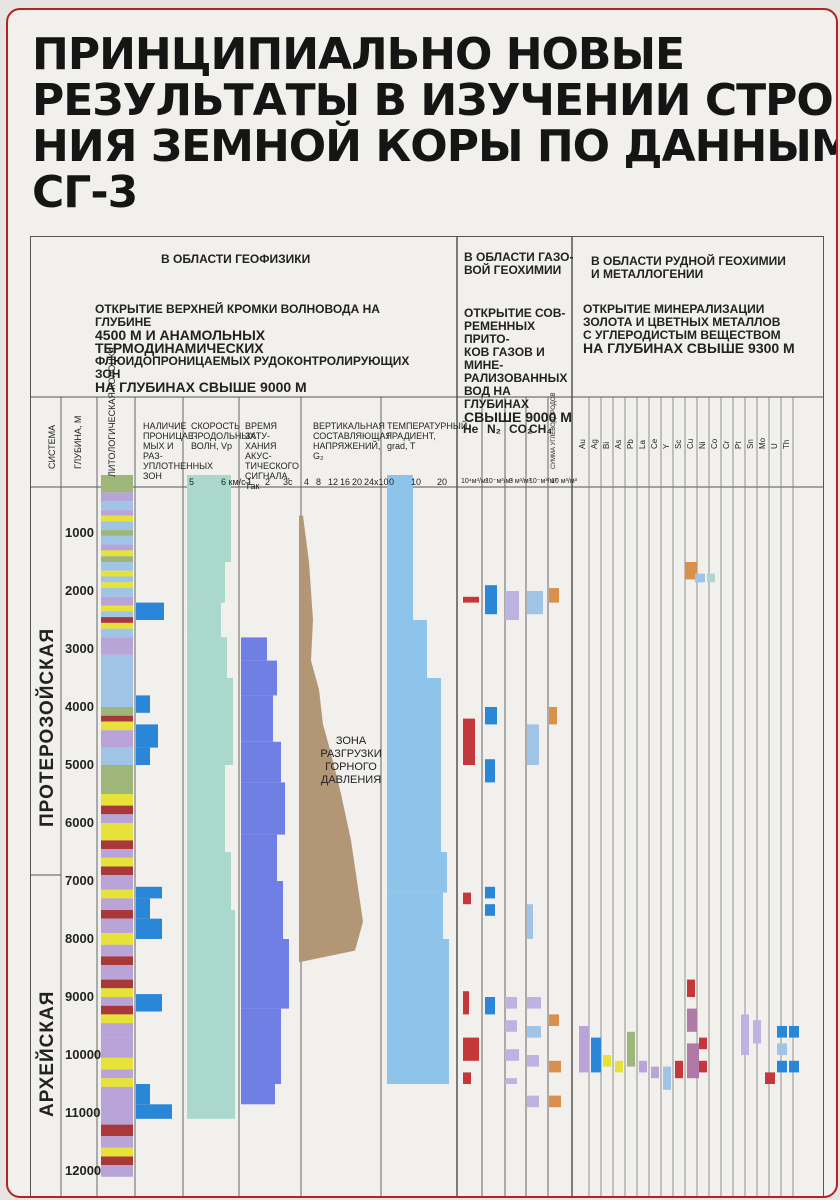  What do you see at coordinates (78, 442) in the screenshot?
I see `depth-column-header: ГЛУБИНА, М` at bounding box center [78, 442].